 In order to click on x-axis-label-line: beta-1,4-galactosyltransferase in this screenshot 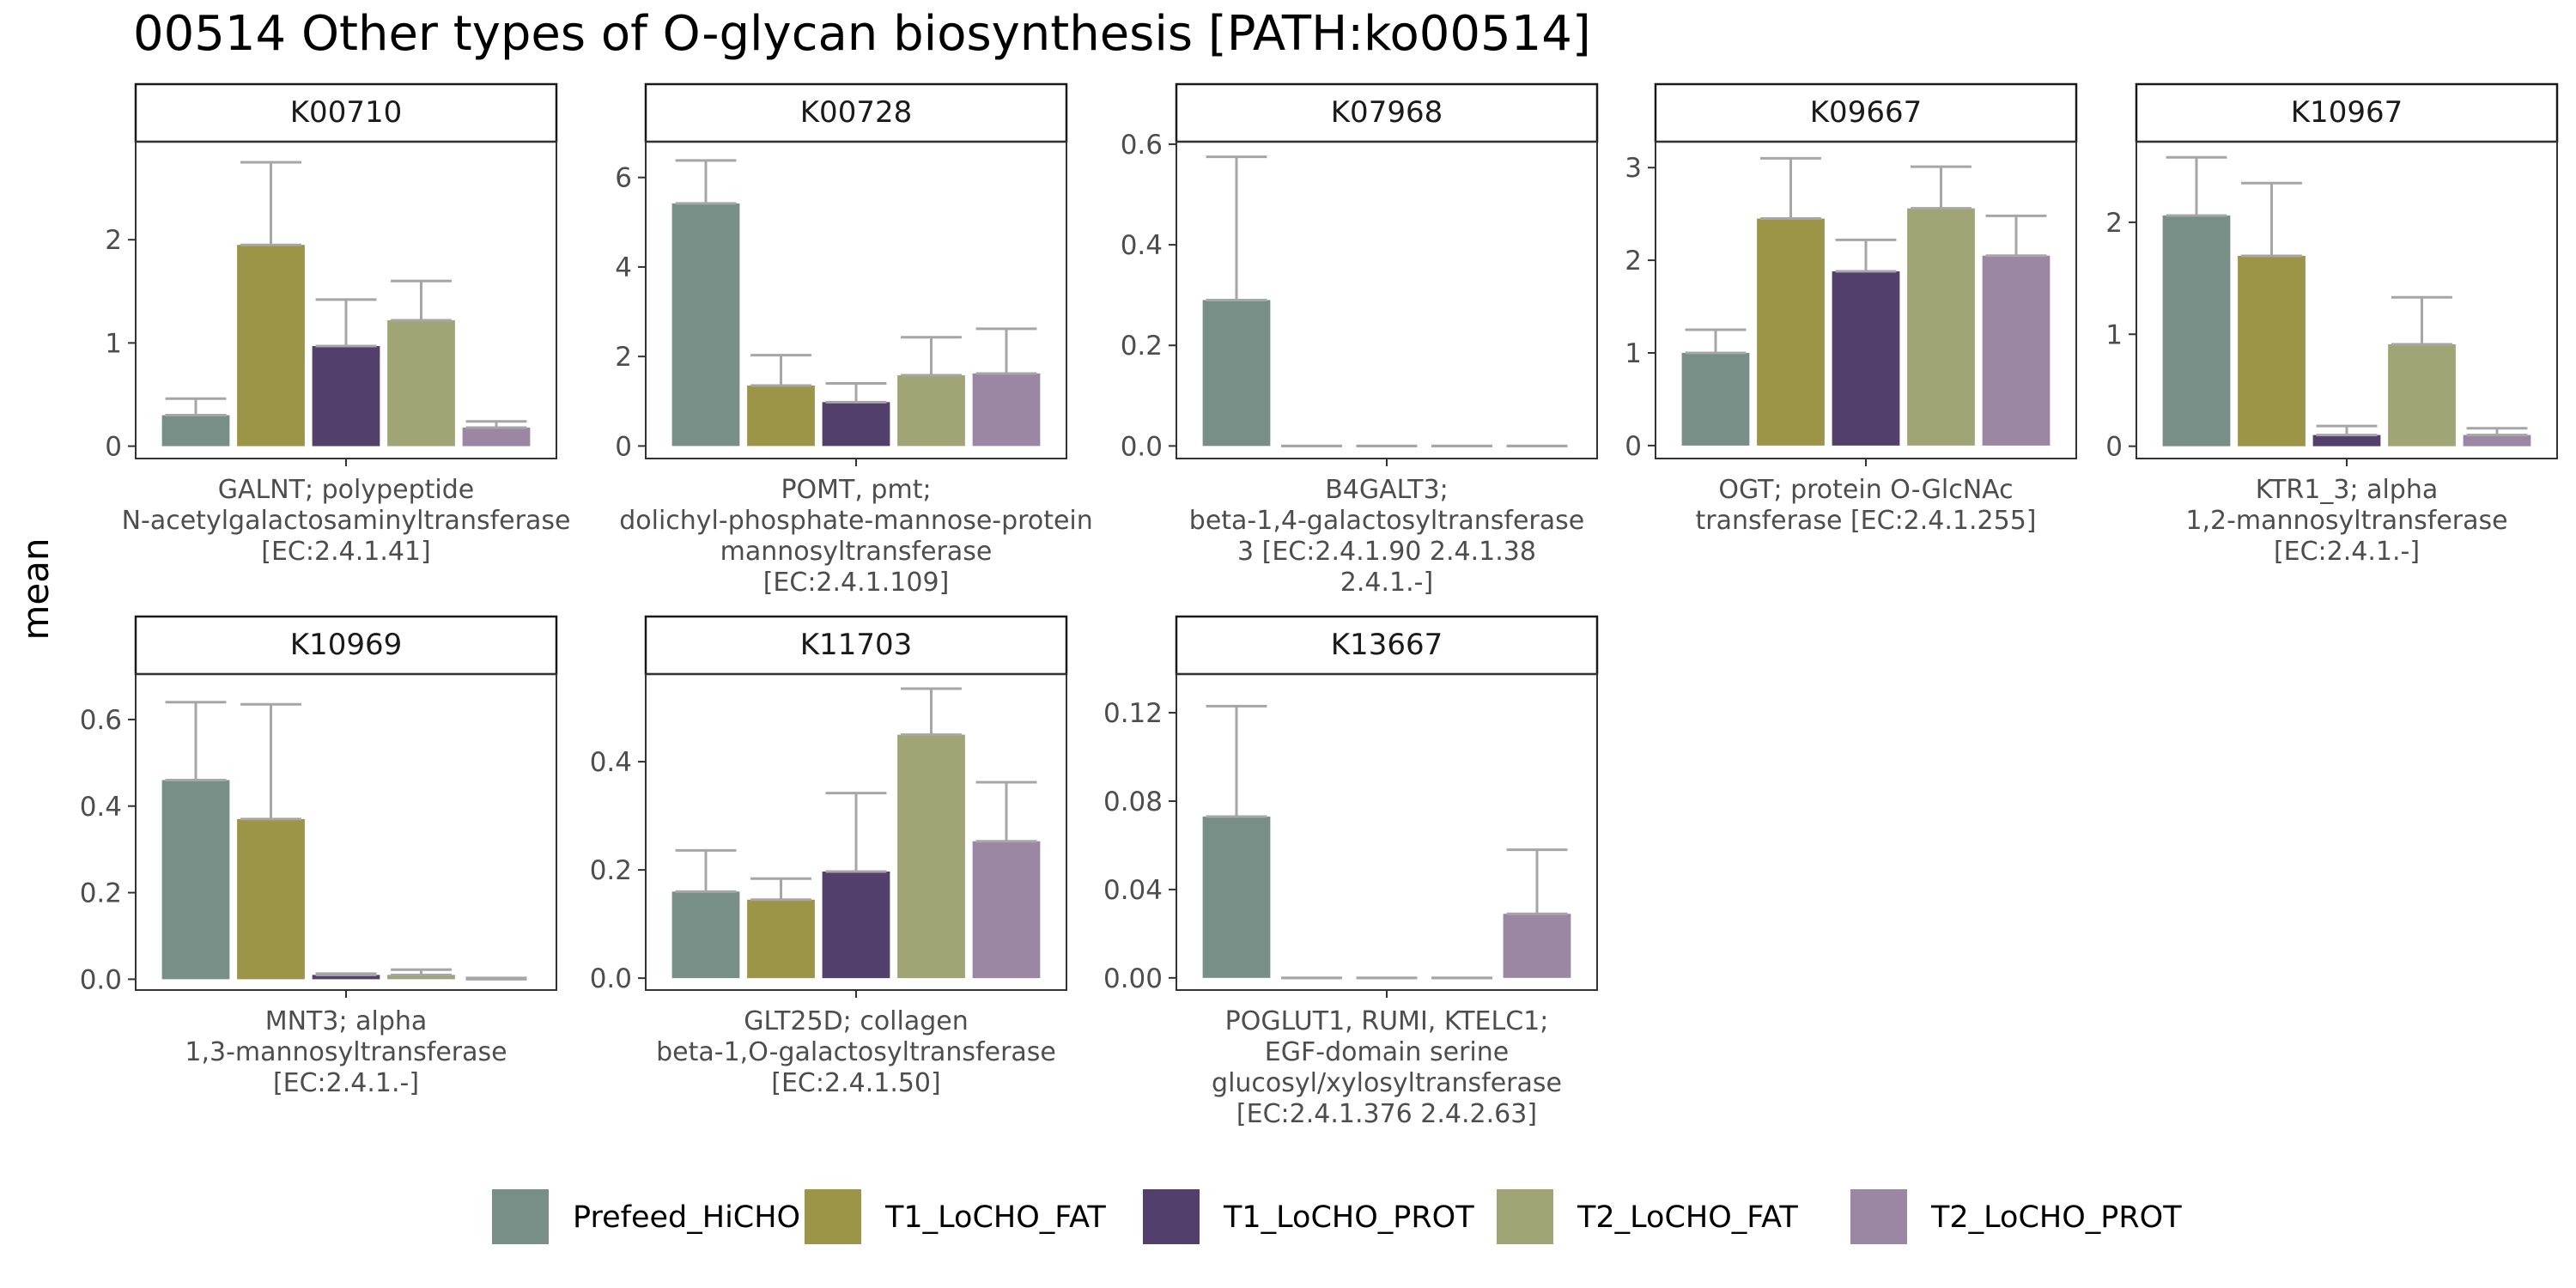, I will do `click(1386, 521)`.